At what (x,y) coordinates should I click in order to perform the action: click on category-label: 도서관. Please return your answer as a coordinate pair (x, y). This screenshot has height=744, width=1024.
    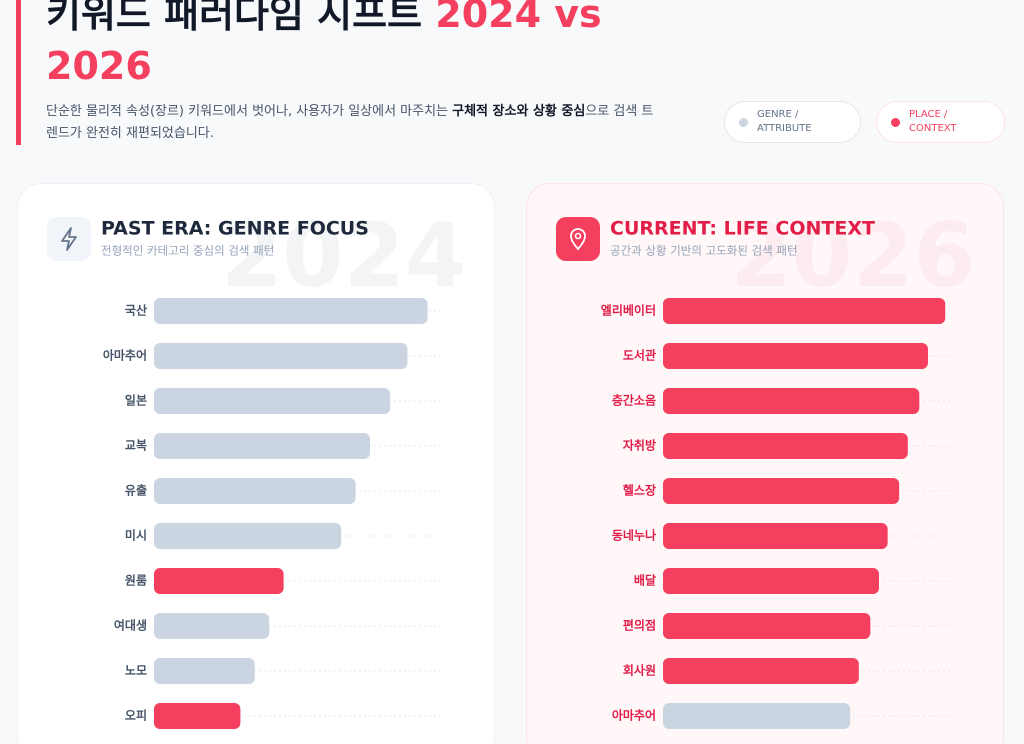
    Looking at the image, I should click on (639, 355).